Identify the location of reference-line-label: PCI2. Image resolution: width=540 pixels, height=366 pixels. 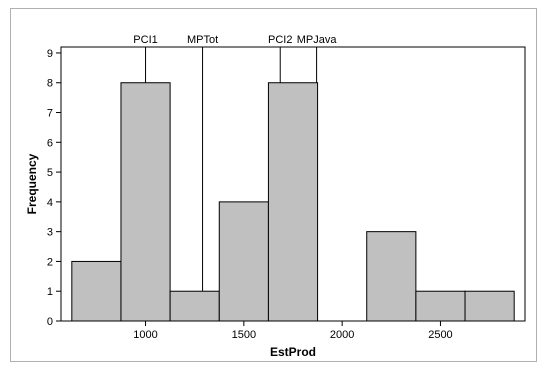
(280, 40).